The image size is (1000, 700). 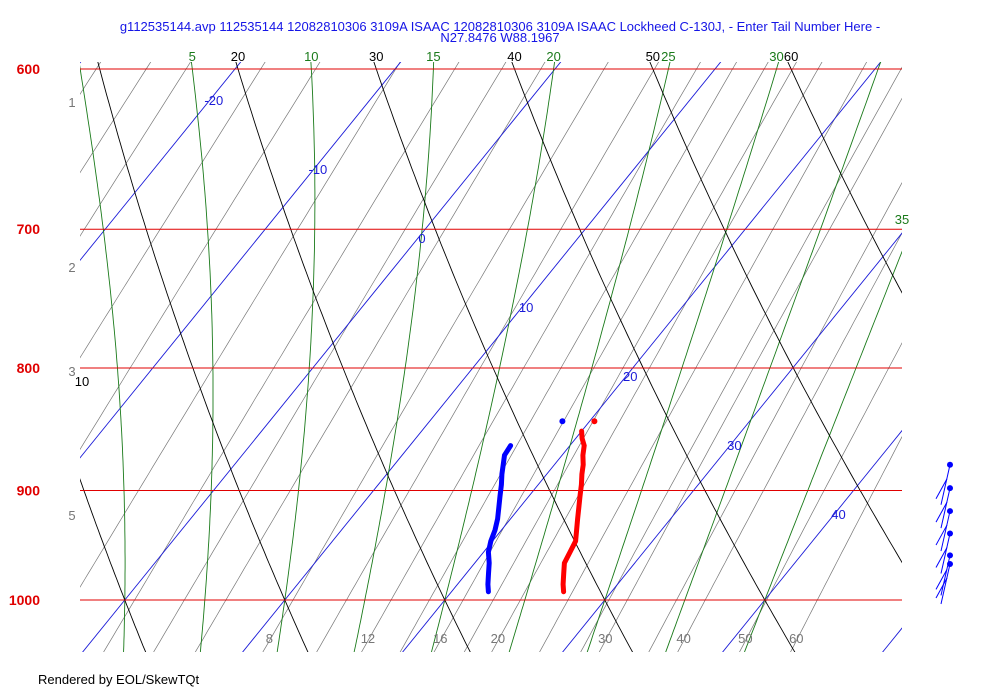 I want to click on dewpoint-trace, so click(x=499, y=519).